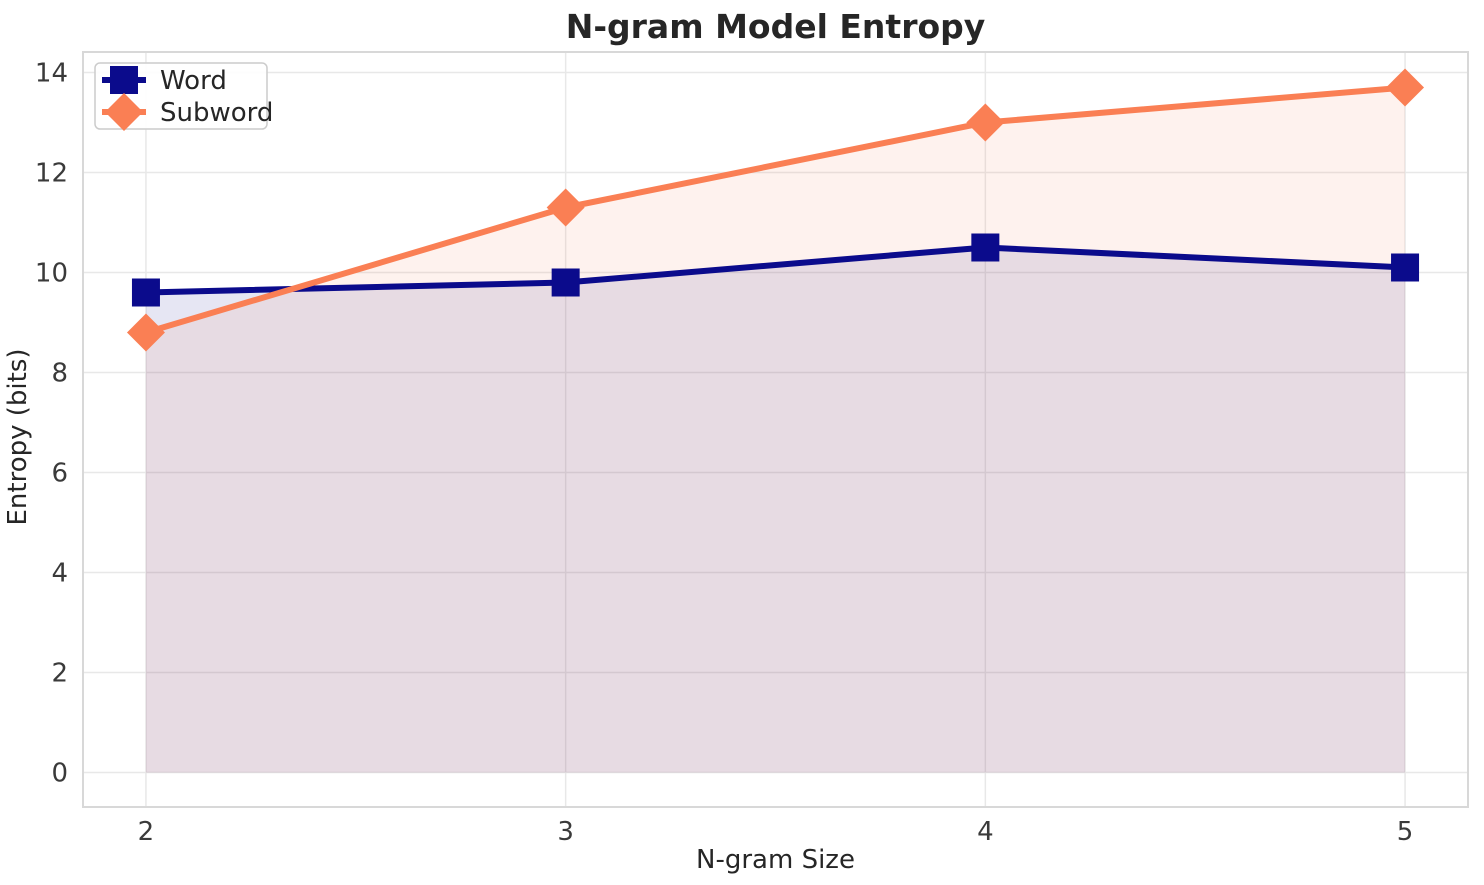 The height and width of the screenshot is (885, 1484). What do you see at coordinates (124, 112) in the screenshot?
I see `legend-diamond-marker-icon` at bounding box center [124, 112].